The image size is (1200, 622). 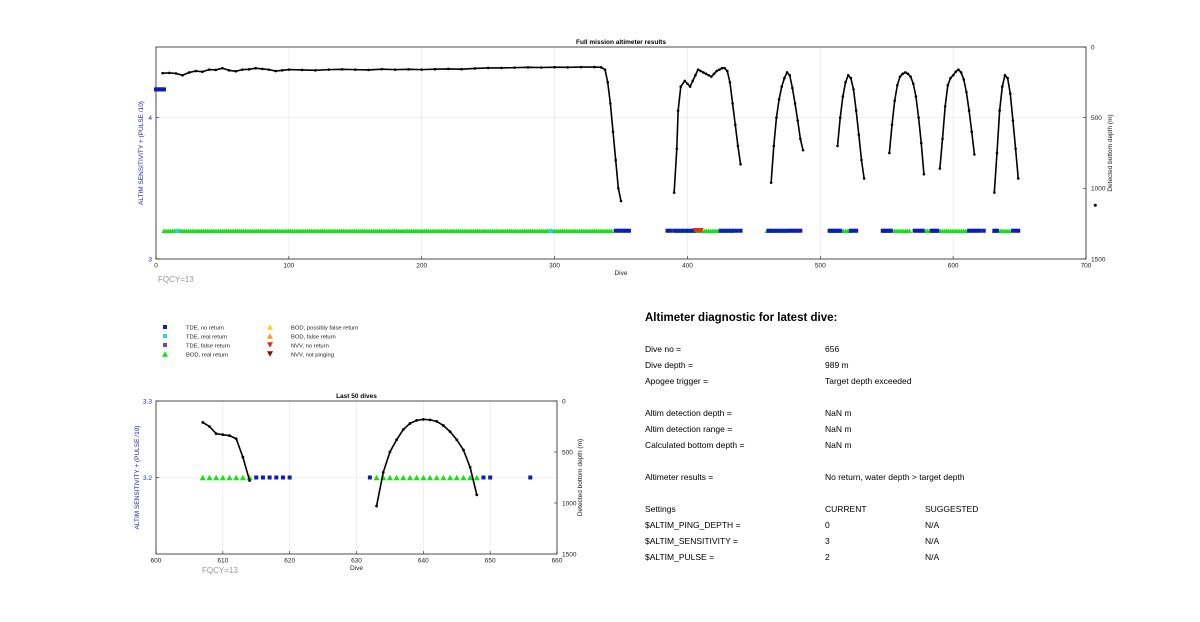 What do you see at coordinates (905, 528) in the screenshot?
I see `ping-depth-row: $ALTIM_PING_DEPTH = 0 N/A` at bounding box center [905, 528].